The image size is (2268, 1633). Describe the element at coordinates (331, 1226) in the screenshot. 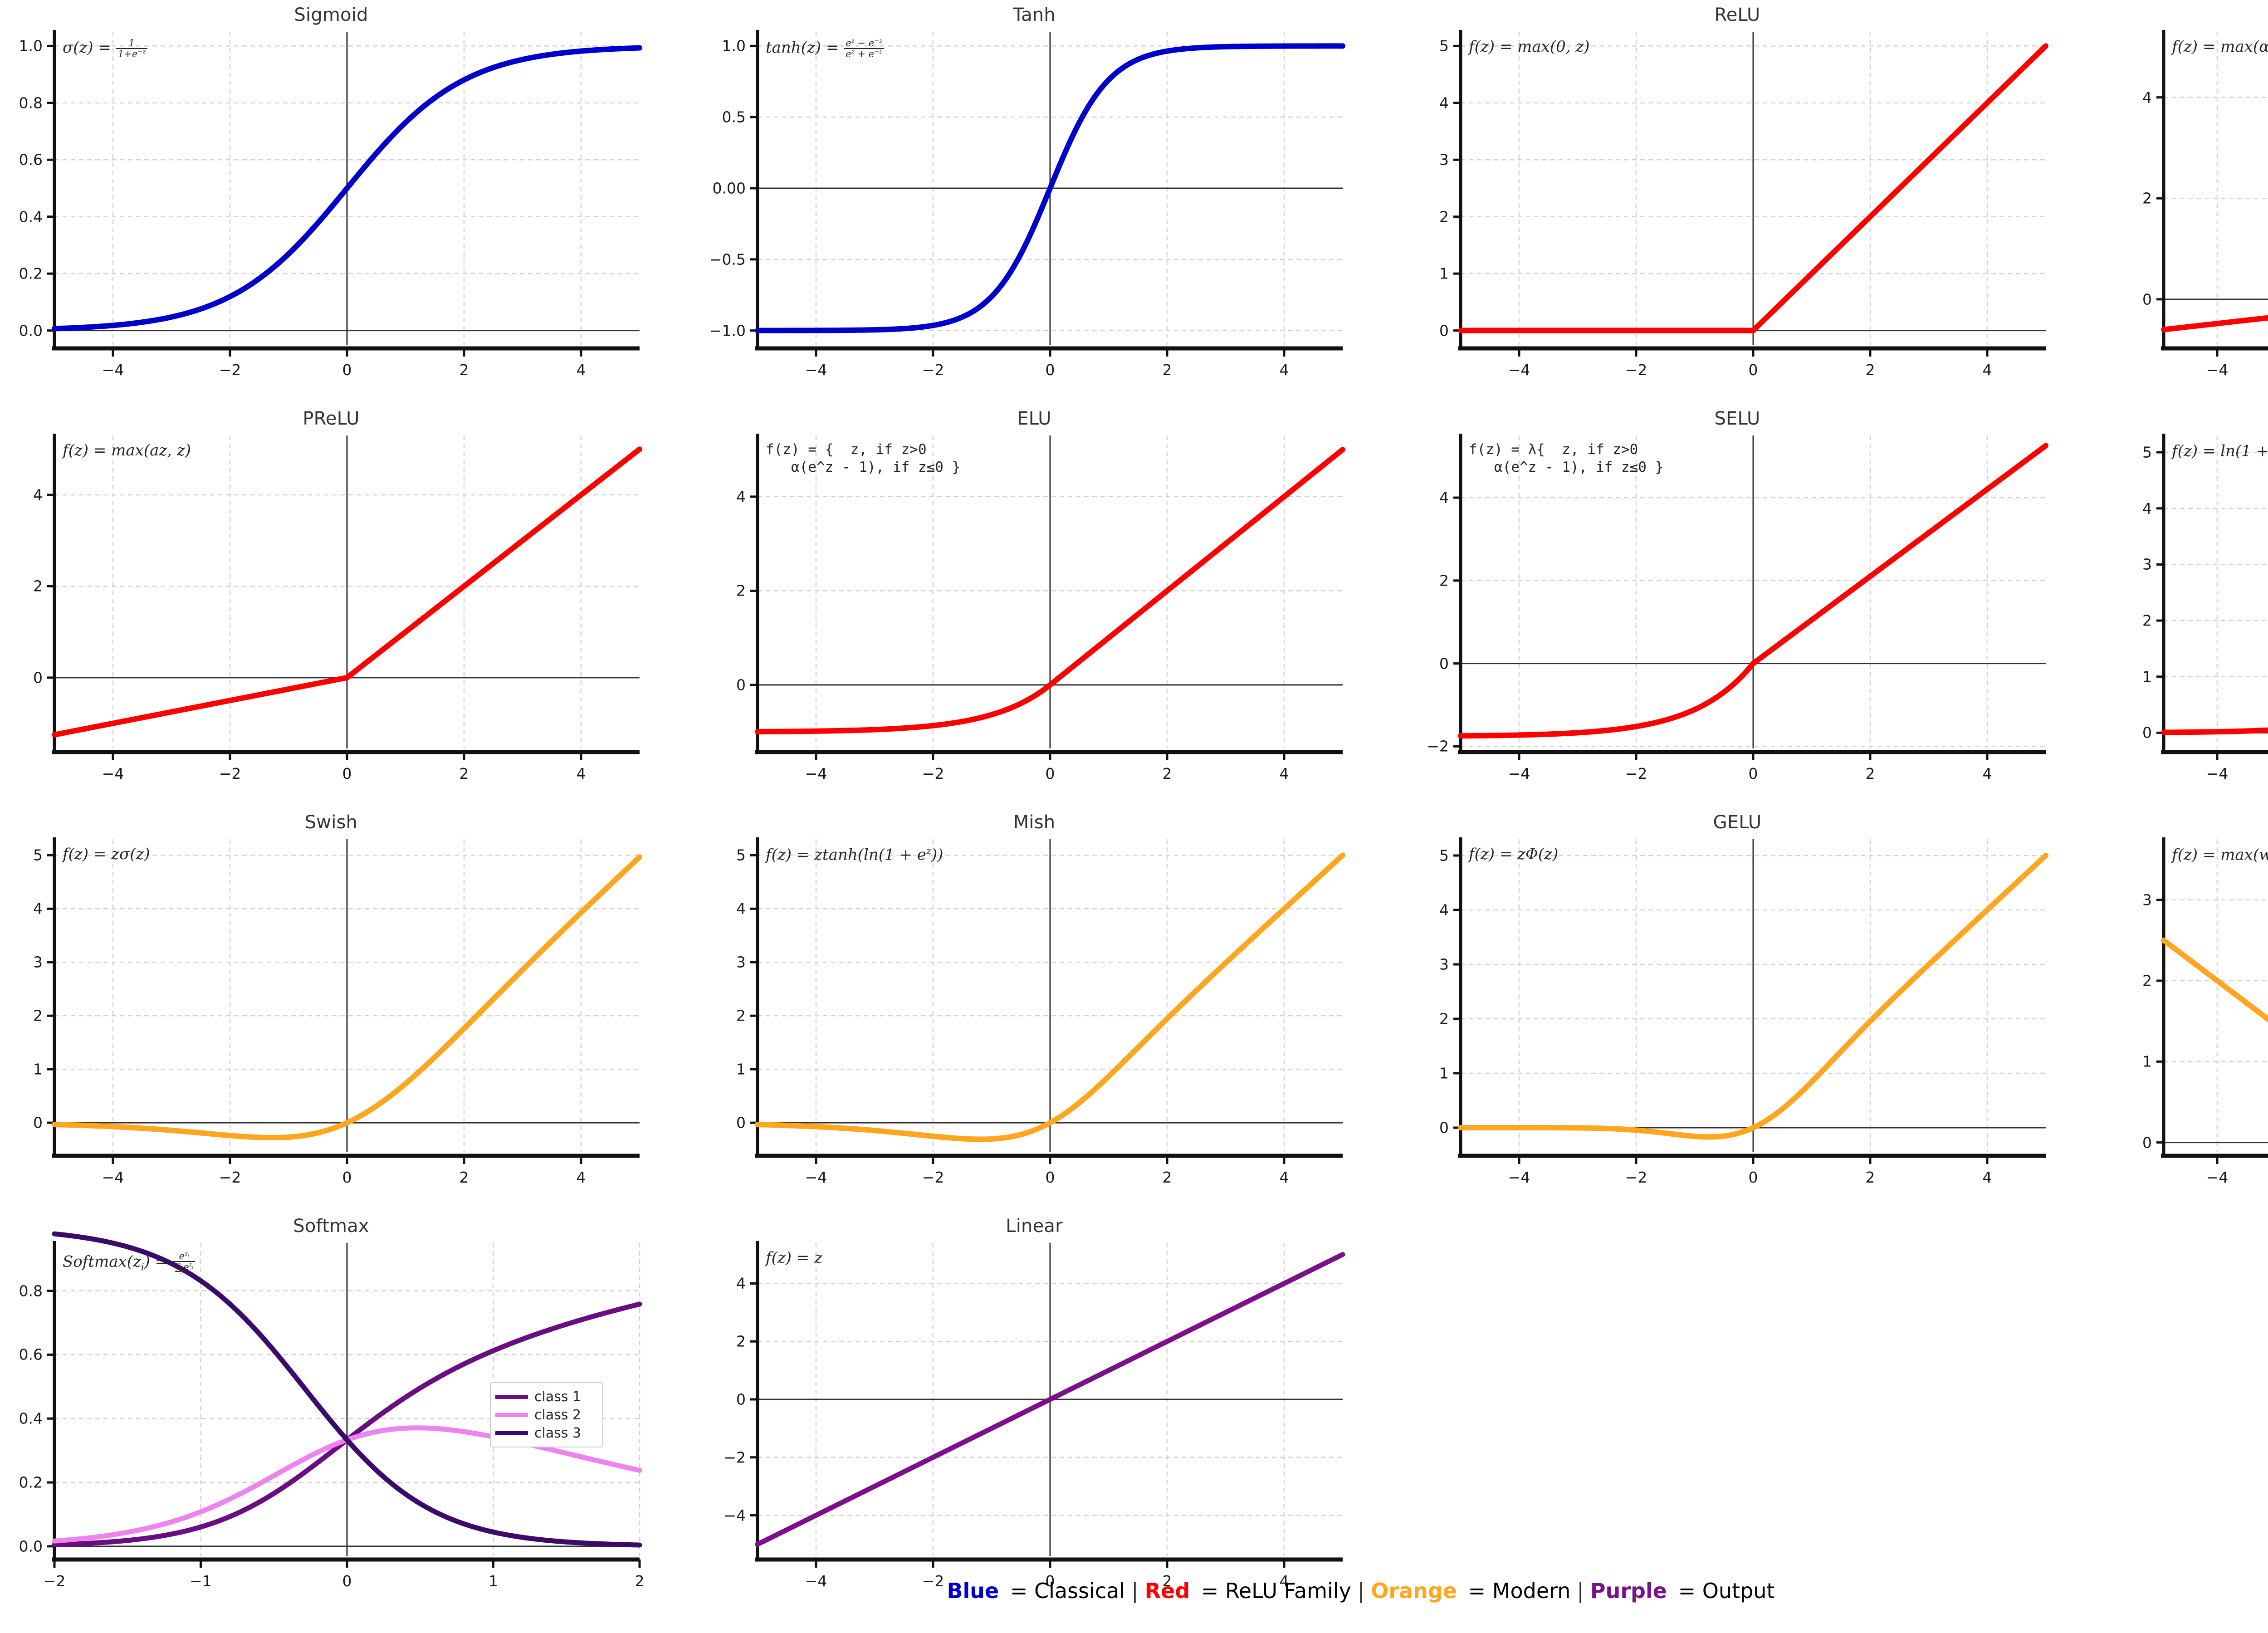

I see `panel-title-softmax: Softmax` at that location.